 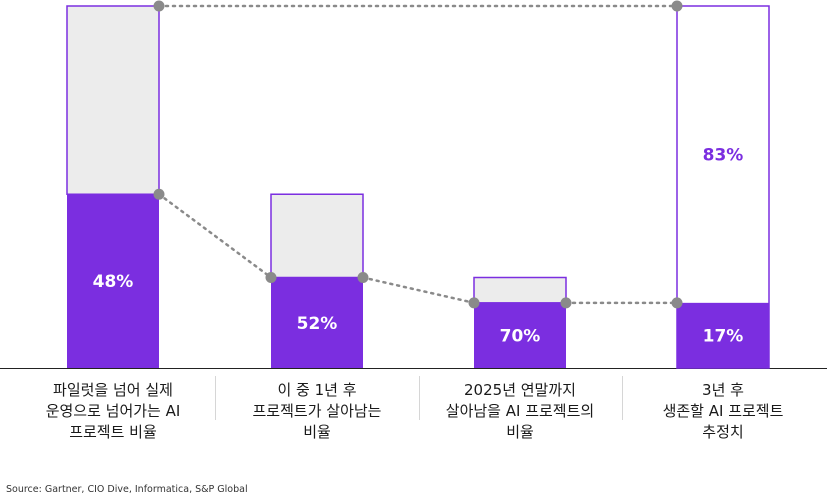 What do you see at coordinates (520, 411) in the screenshot?
I see `category-label-3: 2025년 연말까지 살아남을 AI 프로젝트의 비율` at bounding box center [520, 411].